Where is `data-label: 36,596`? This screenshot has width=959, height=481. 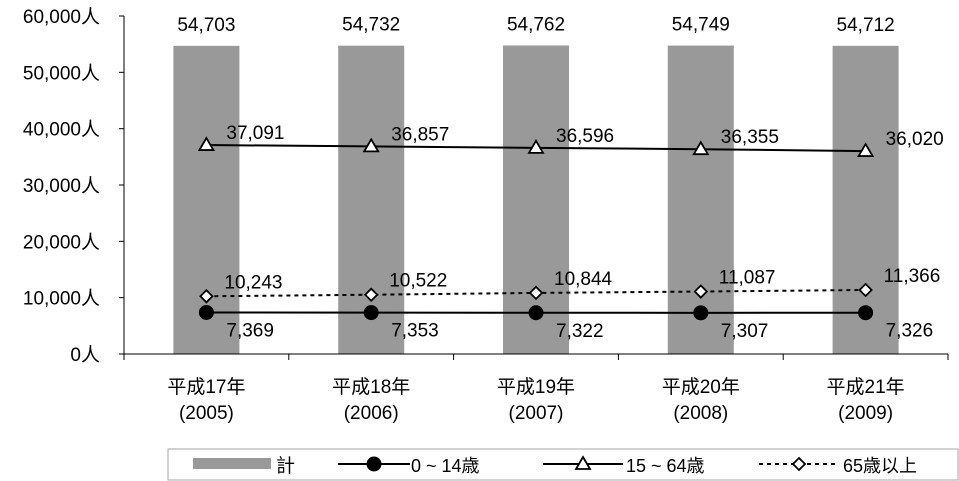
data-label: 36,596 is located at coordinates (585, 136).